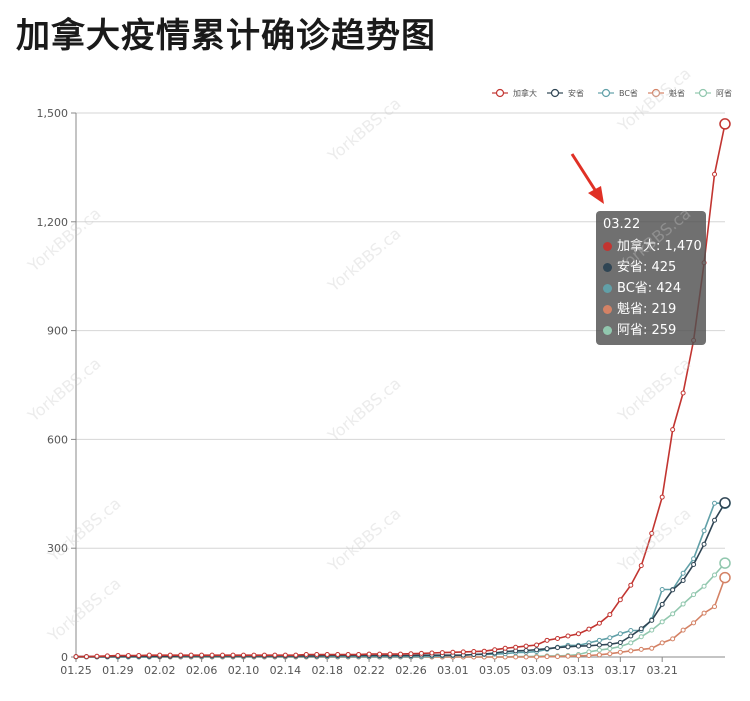 Image resolution: width=750 pixels, height=701 pixels. I want to click on legend-item: 阿省, so click(713, 93).